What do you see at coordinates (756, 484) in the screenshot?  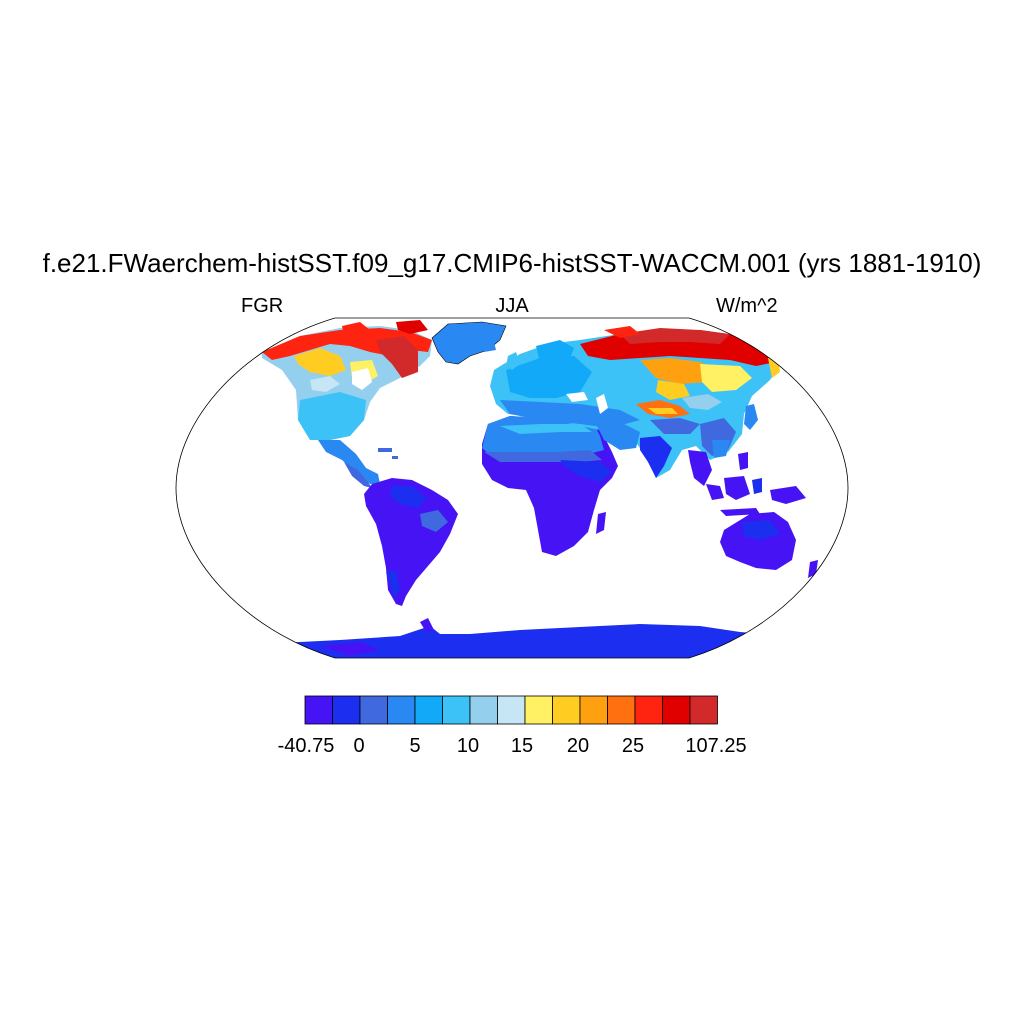 I see `maritime-continent` at bounding box center [756, 484].